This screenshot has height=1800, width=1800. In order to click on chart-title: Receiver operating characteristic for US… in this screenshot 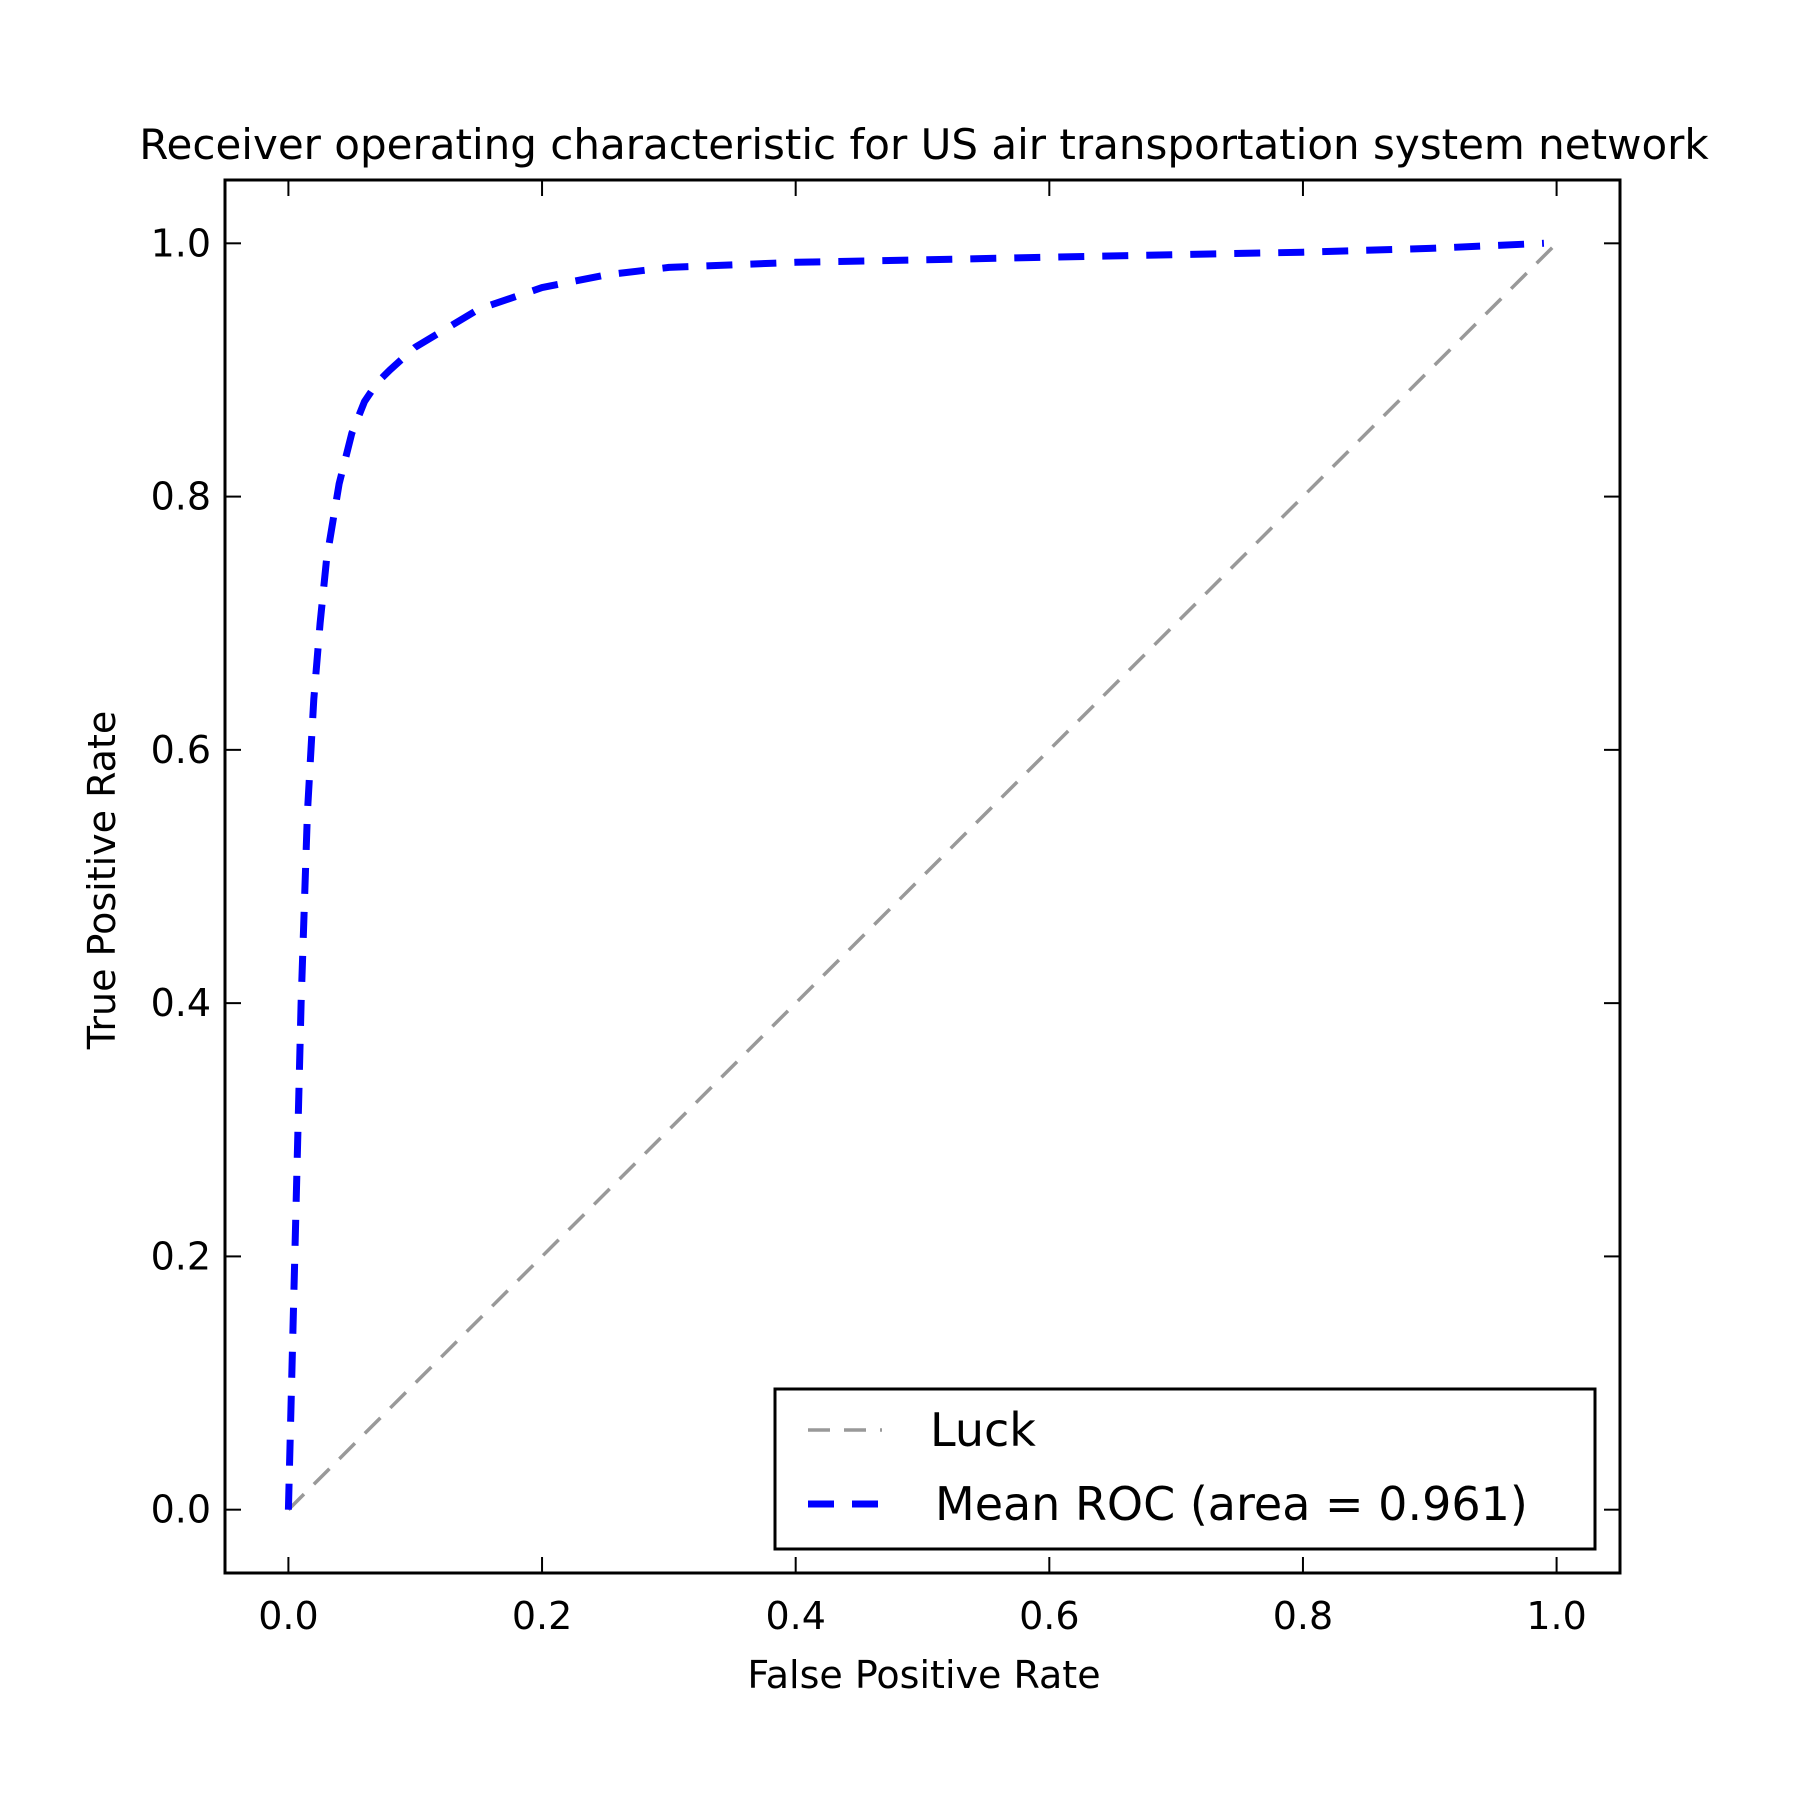, I will do `click(924, 144)`.